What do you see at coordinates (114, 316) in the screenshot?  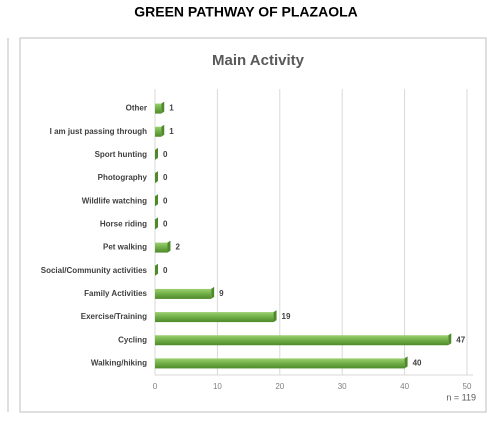 I see `y-tick-label: Exercise/Training` at bounding box center [114, 316].